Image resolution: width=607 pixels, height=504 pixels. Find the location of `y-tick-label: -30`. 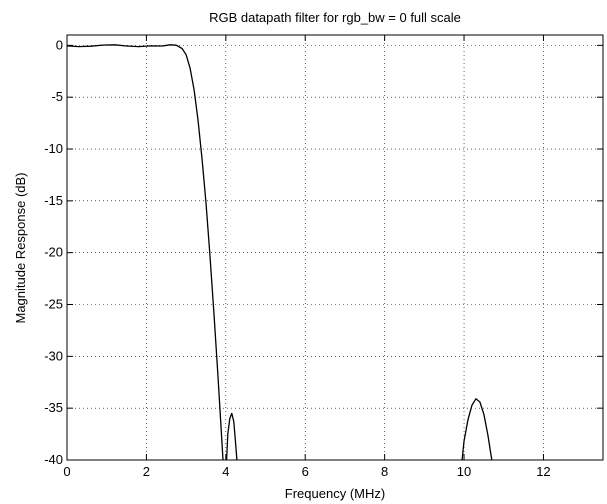

y-tick-label: -30 is located at coordinates (53, 355).